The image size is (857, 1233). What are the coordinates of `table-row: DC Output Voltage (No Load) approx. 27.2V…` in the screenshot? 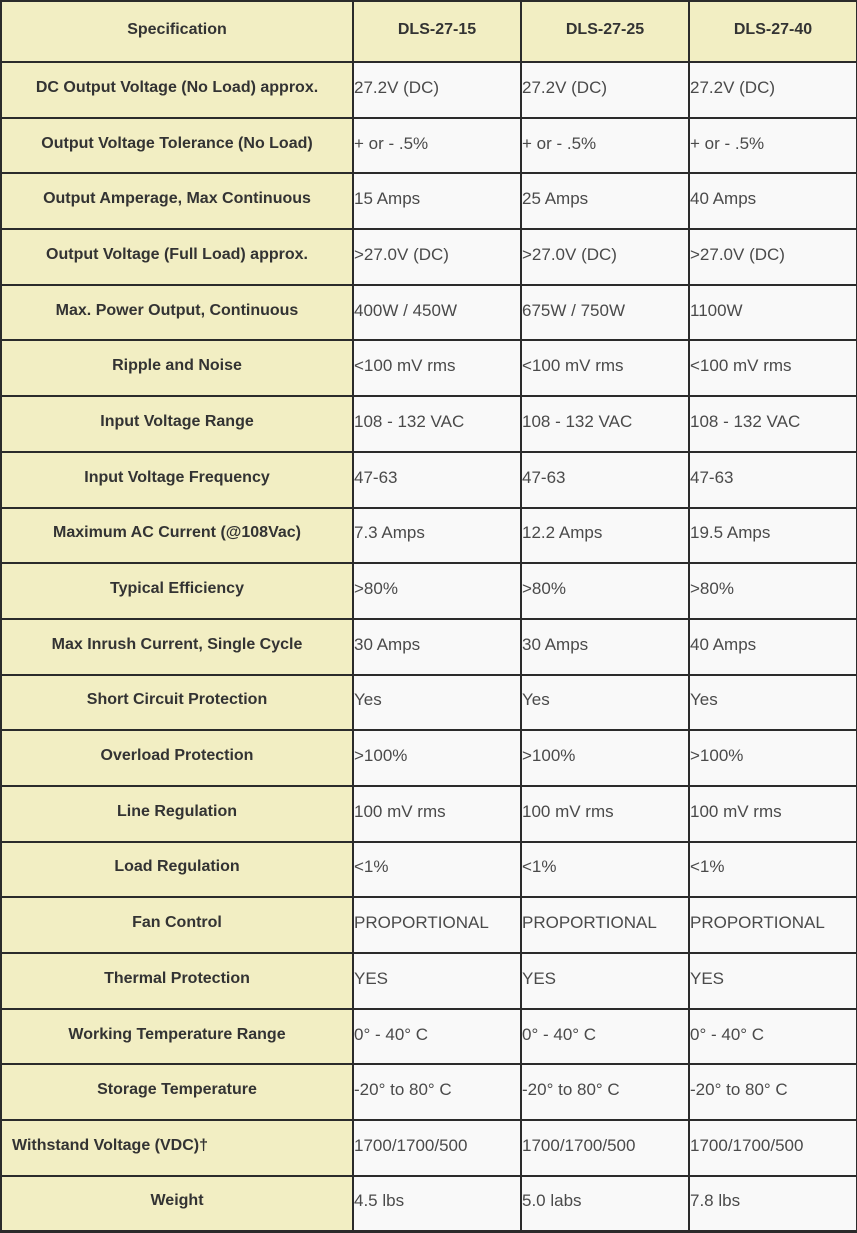 It's located at (428, 90).